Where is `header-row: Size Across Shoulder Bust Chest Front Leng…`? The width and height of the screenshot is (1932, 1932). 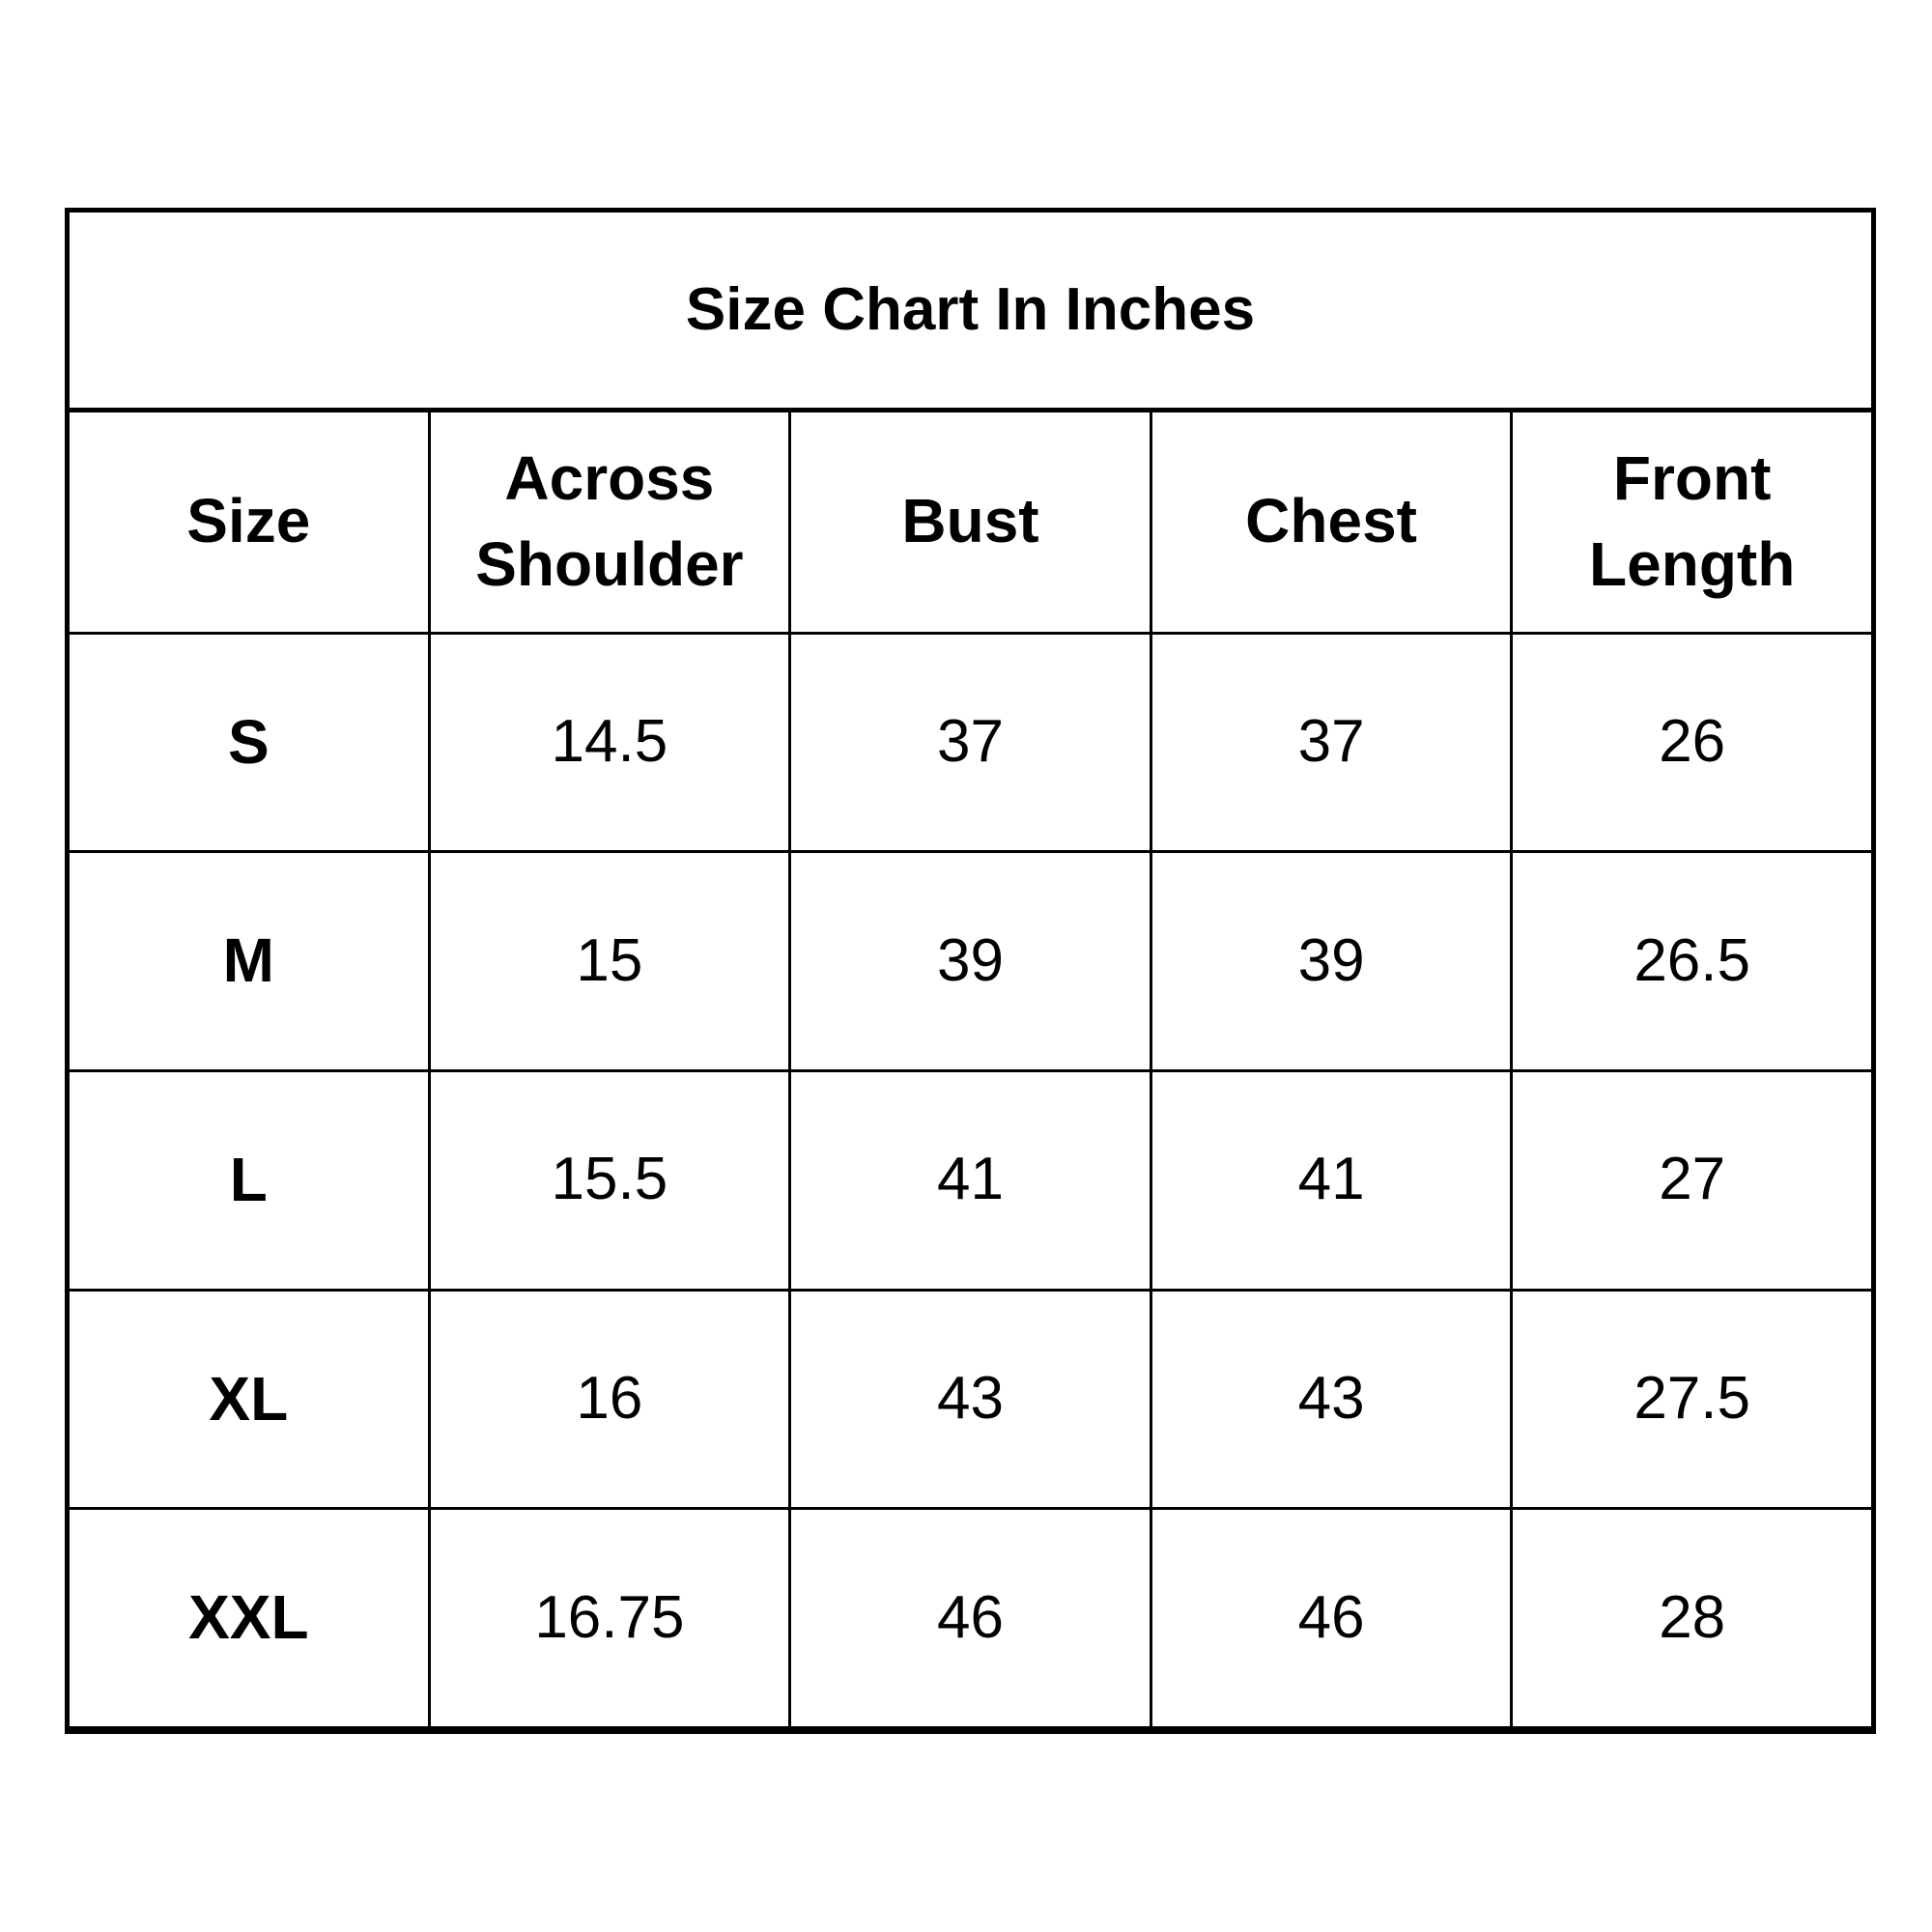
header-row: Size Across Shoulder Bust Chest Front Leng… is located at coordinates (970, 523).